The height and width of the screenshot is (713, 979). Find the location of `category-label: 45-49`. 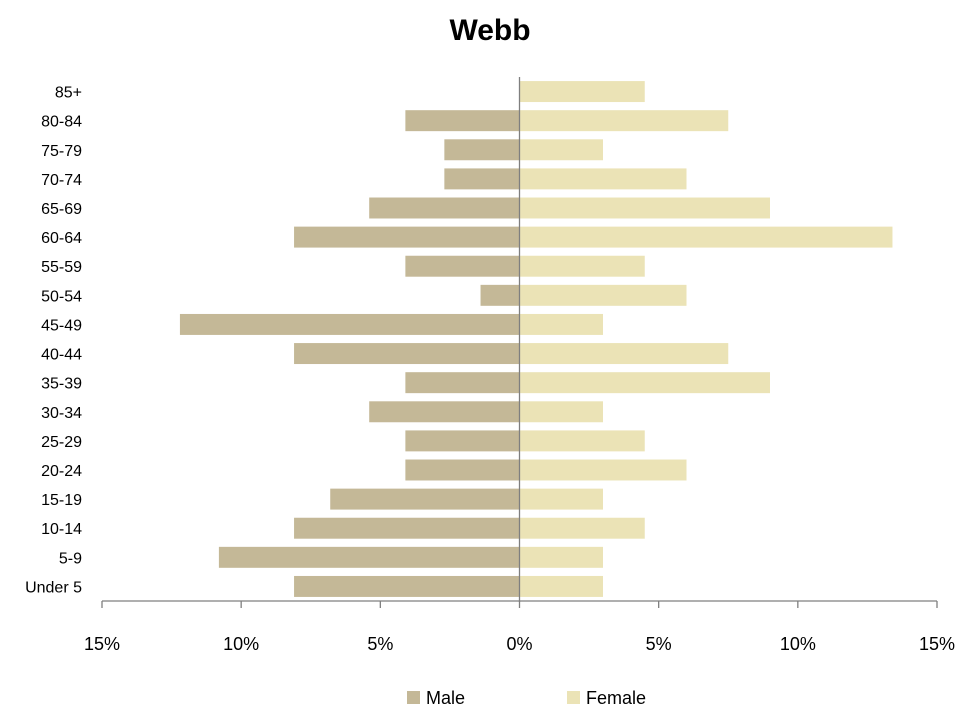

category-label: 45-49 is located at coordinates (61, 325).